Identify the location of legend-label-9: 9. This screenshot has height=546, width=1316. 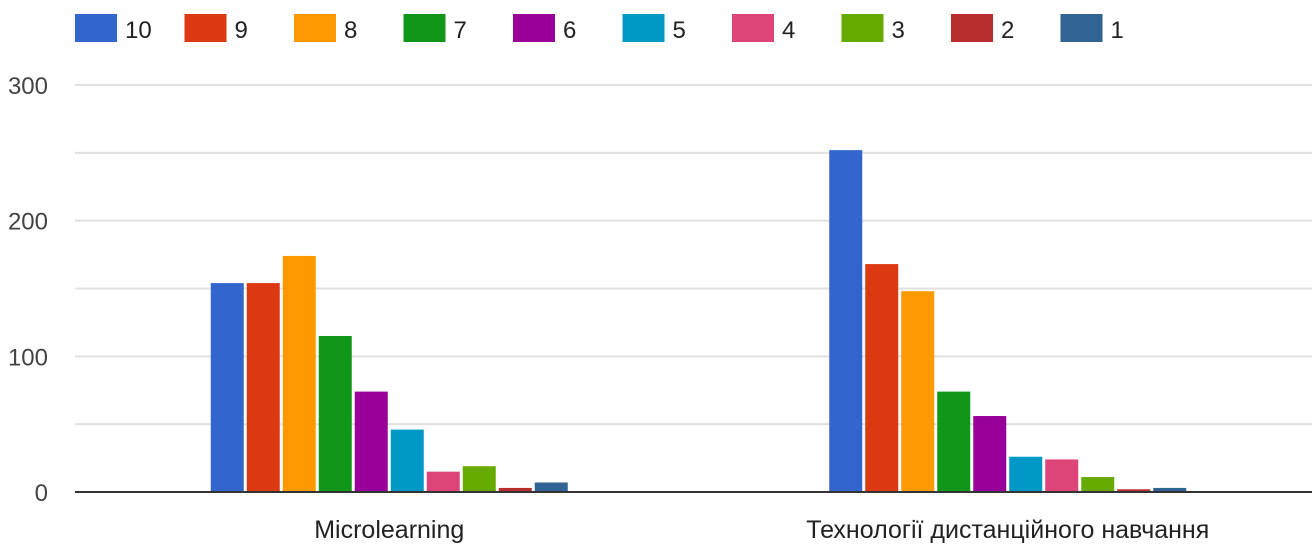
(241, 30).